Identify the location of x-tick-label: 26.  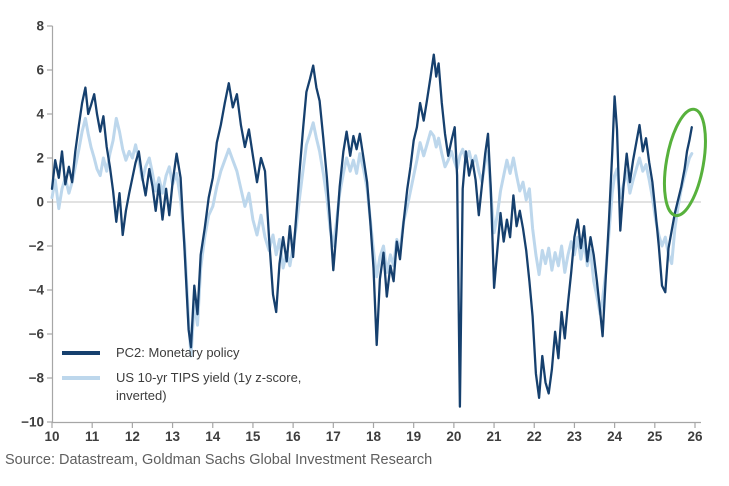
(695, 436).